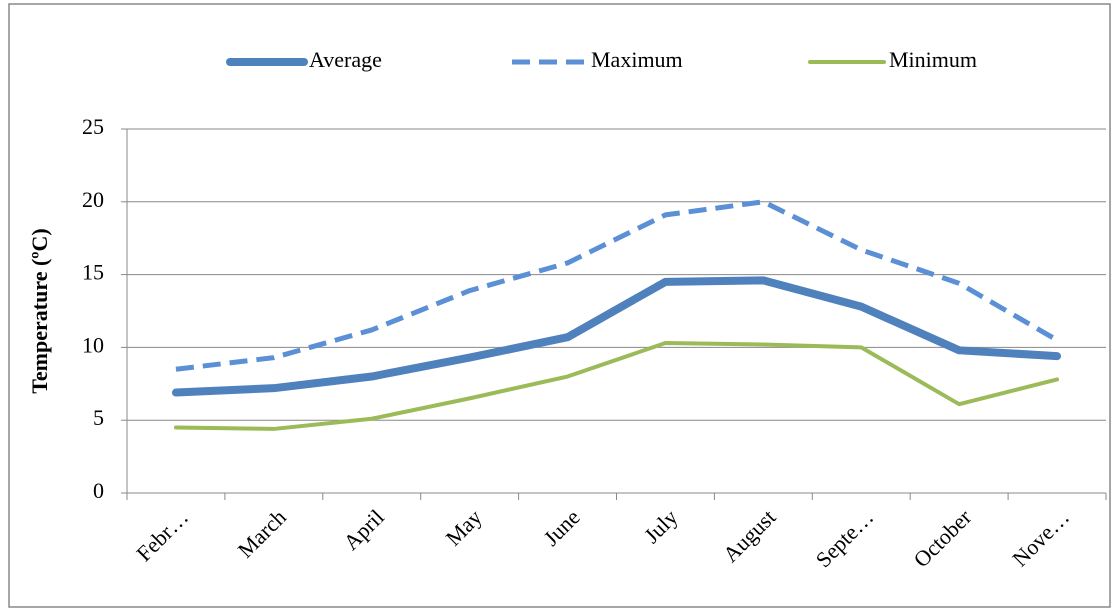  I want to click on series-line, so click(616, 386).